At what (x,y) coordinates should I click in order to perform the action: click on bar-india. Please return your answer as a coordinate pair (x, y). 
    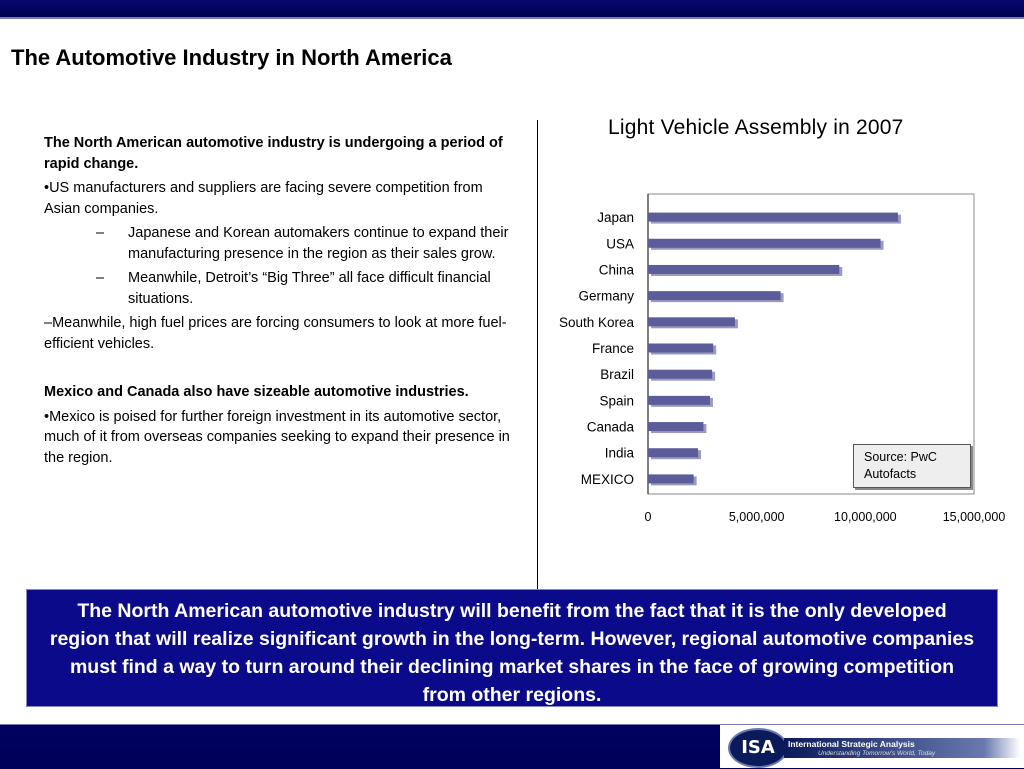
    Looking at the image, I should click on (673, 453).